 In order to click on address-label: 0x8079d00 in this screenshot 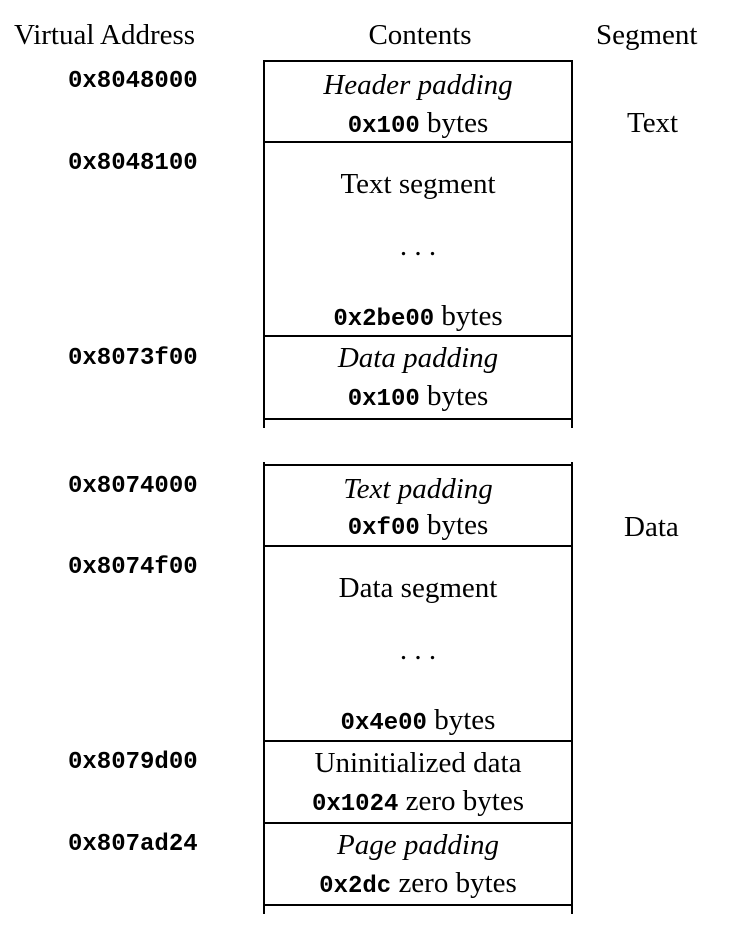, I will do `click(133, 762)`.